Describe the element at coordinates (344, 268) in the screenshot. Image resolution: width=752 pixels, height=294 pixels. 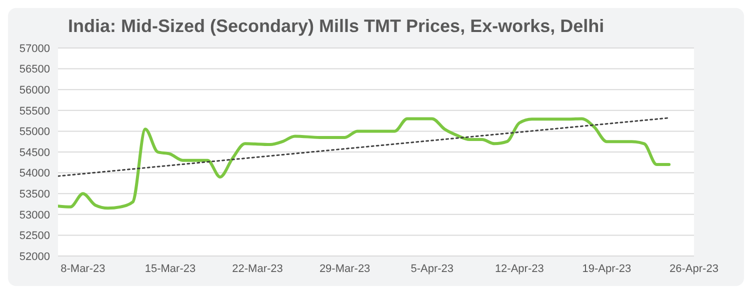
I see `x-tick-label: 29-Mar-23` at that location.